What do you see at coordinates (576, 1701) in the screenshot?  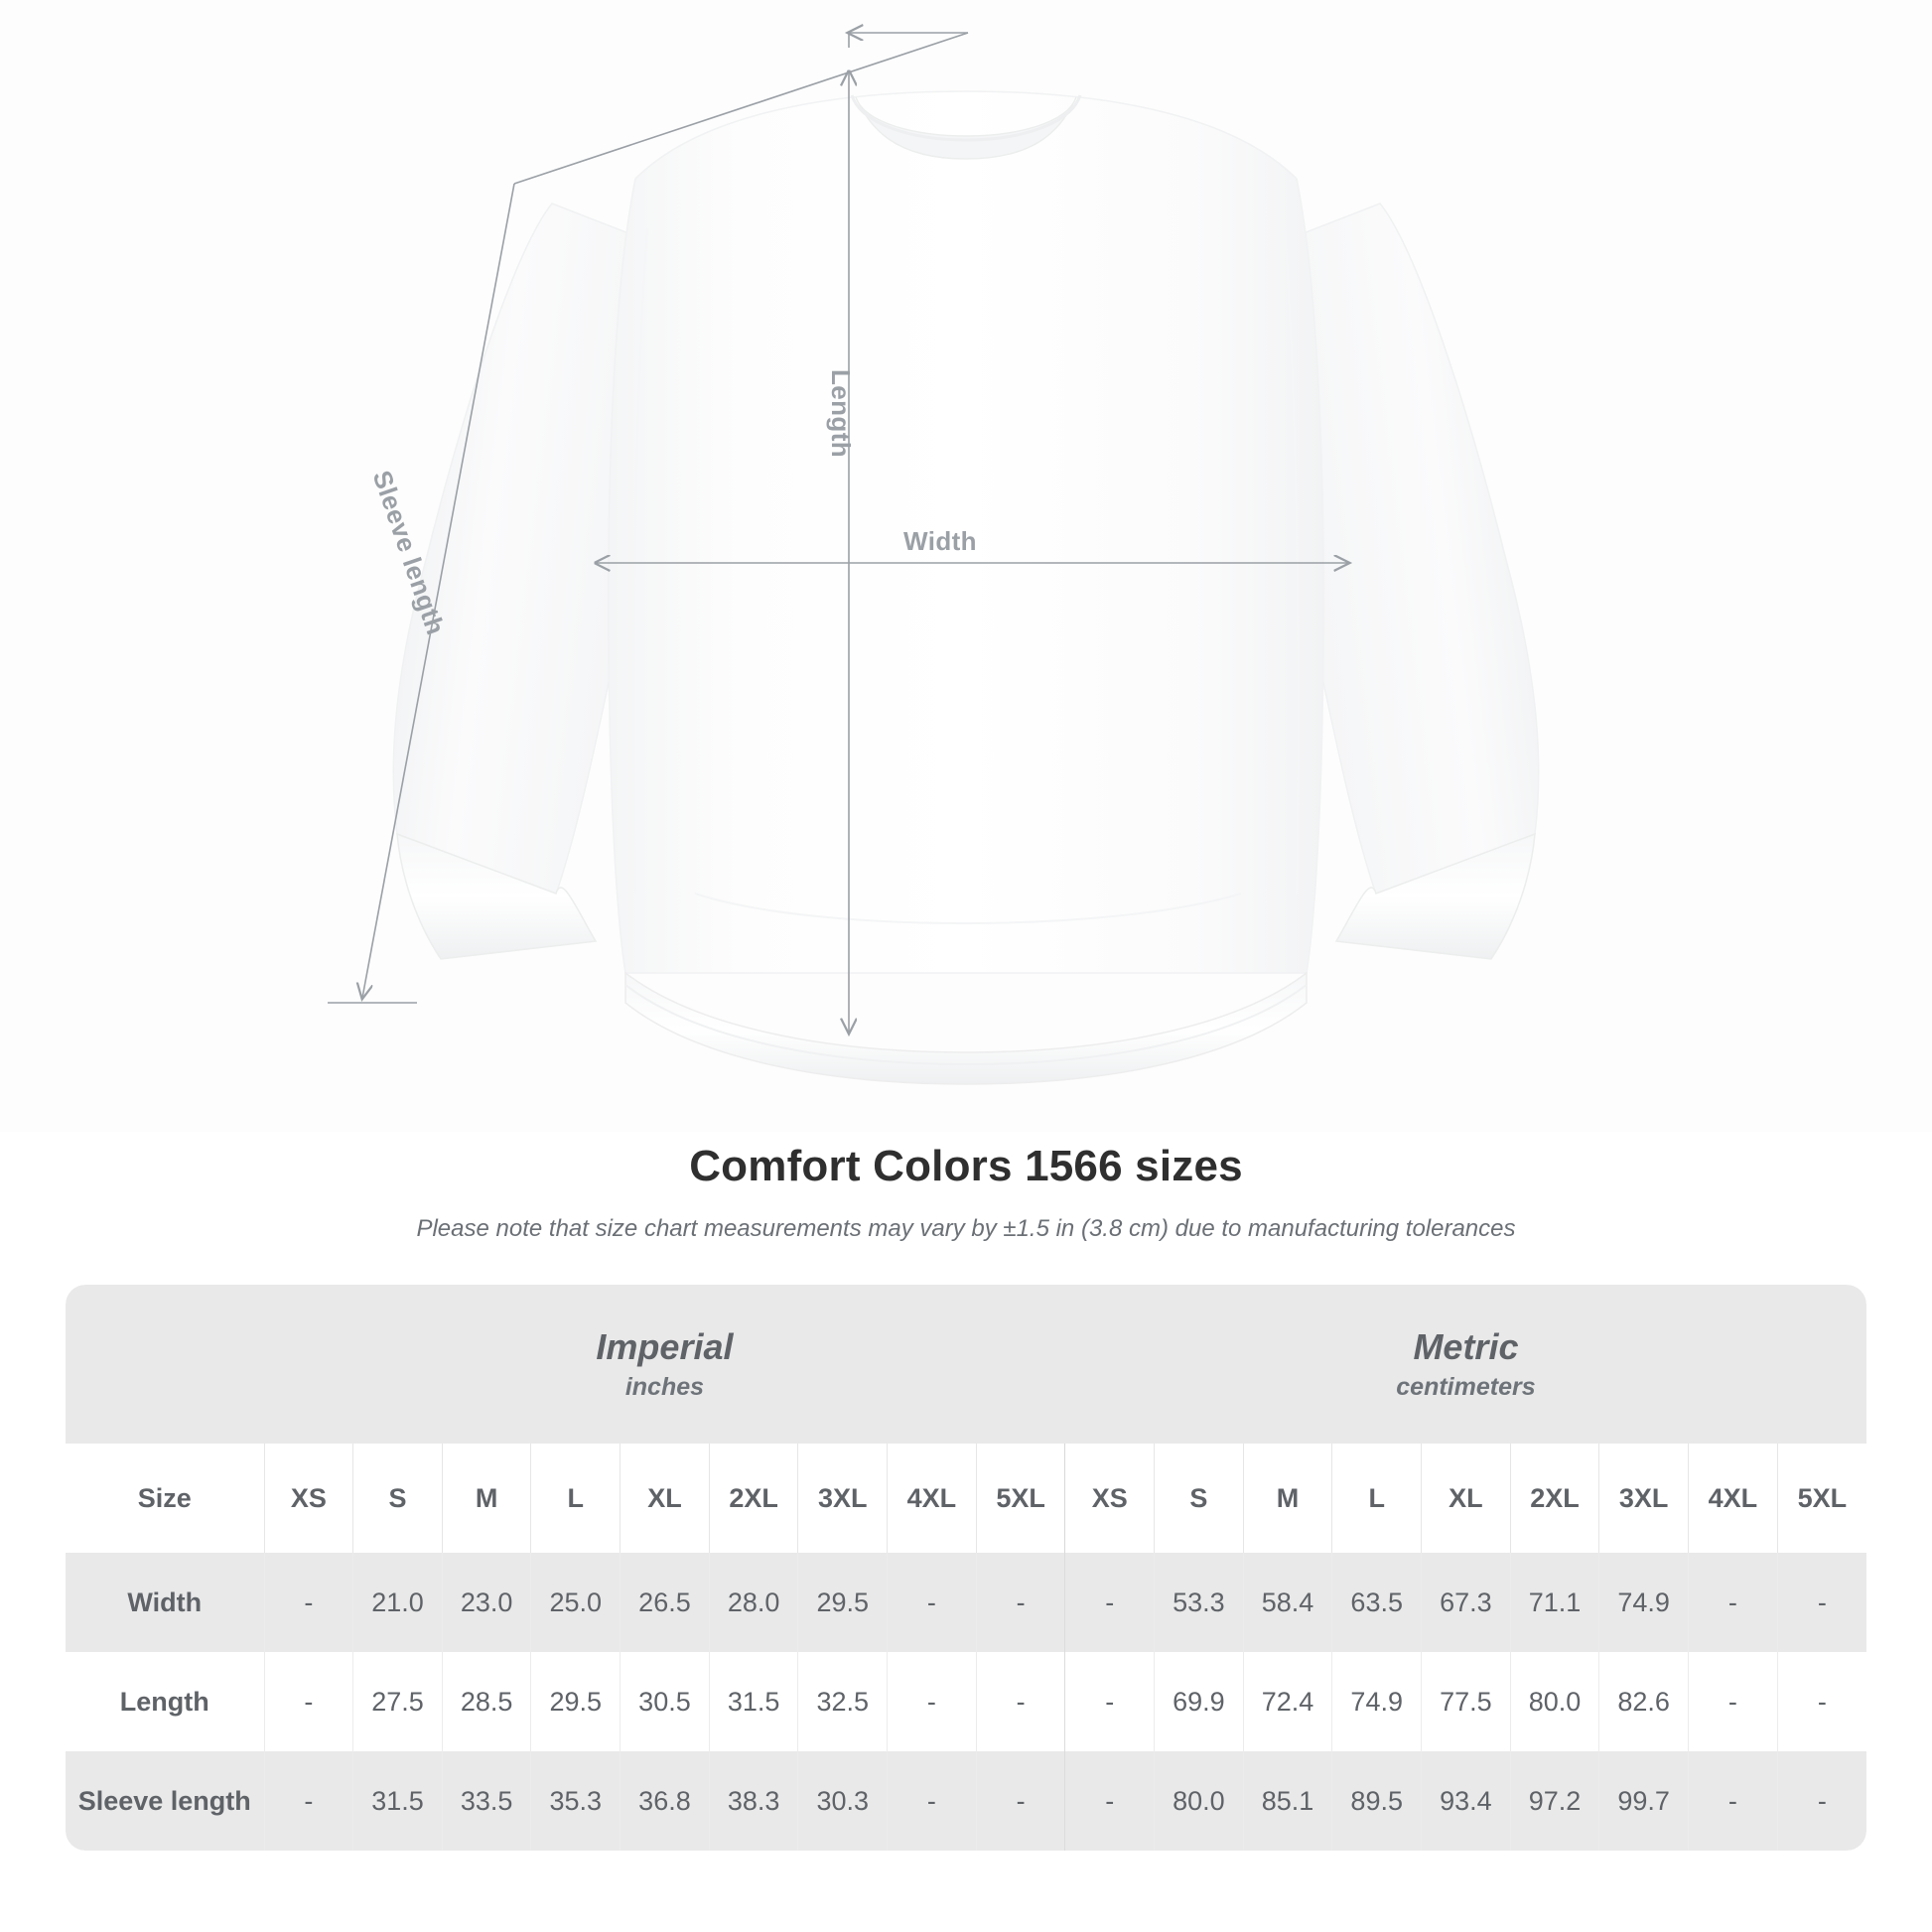 I see `cell-length-imperial-l: 29.5` at bounding box center [576, 1701].